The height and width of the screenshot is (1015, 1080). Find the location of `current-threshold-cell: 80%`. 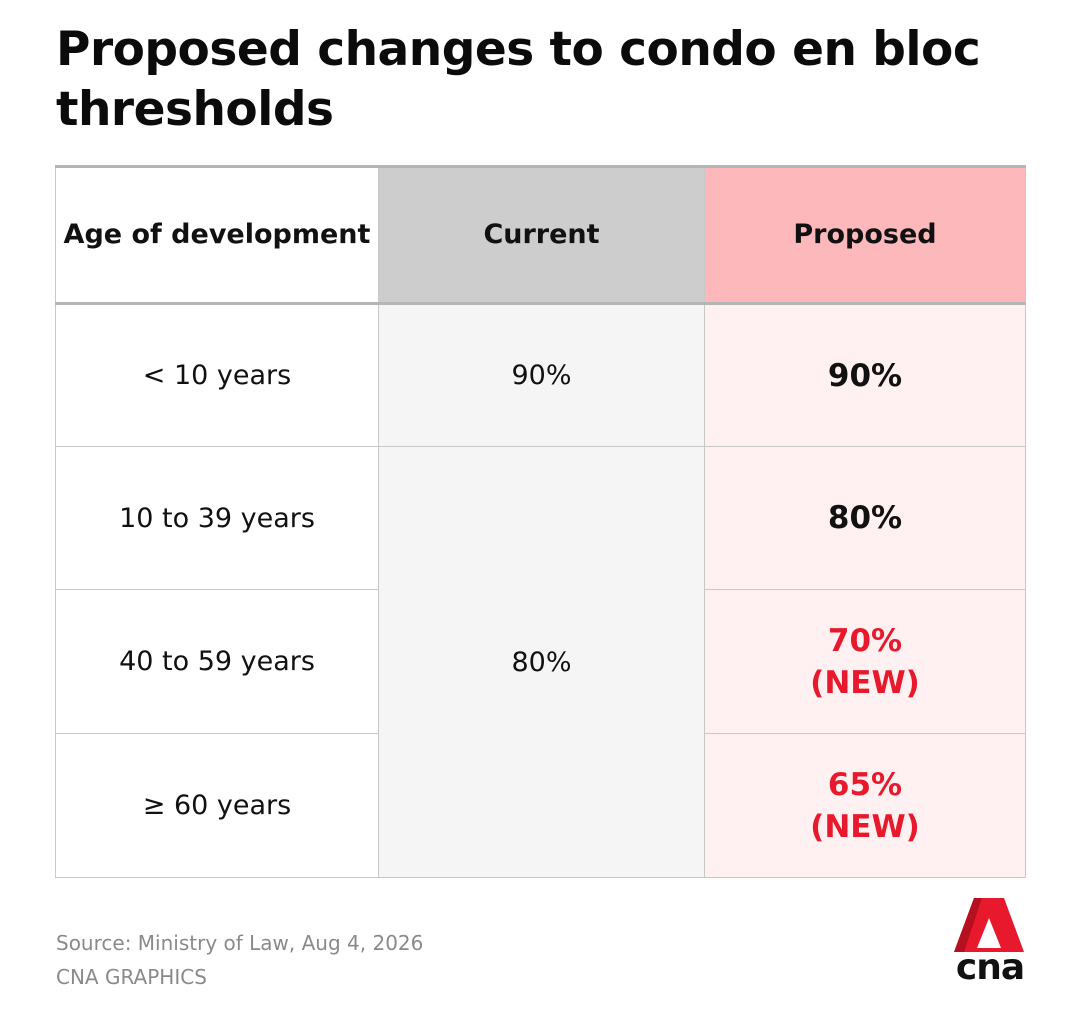

current-threshold-cell: 80% is located at coordinates (541, 662).